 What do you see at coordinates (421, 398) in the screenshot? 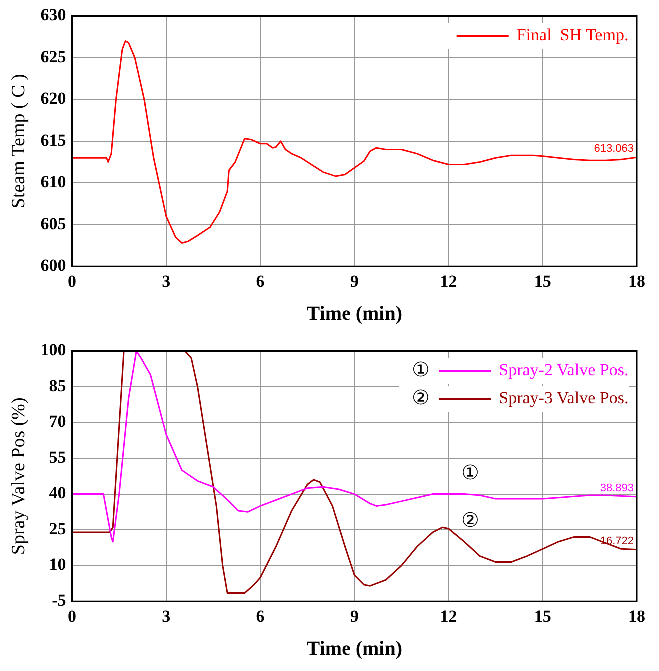
I see `text: ②` at bounding box center [421, 398].